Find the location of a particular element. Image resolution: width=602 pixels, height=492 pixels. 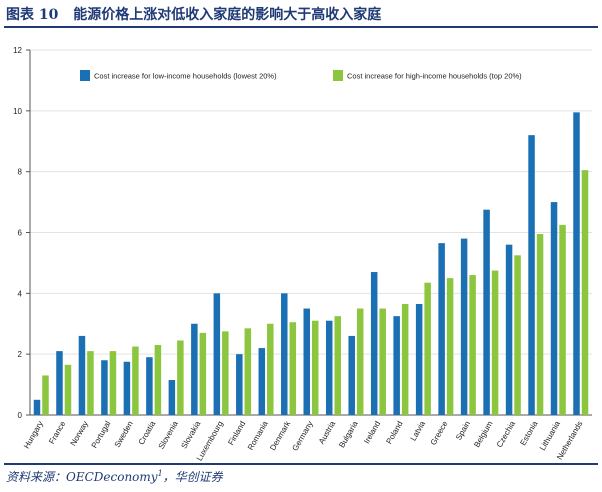

y-tick-label: 10 is located at coordinates (17, 111).